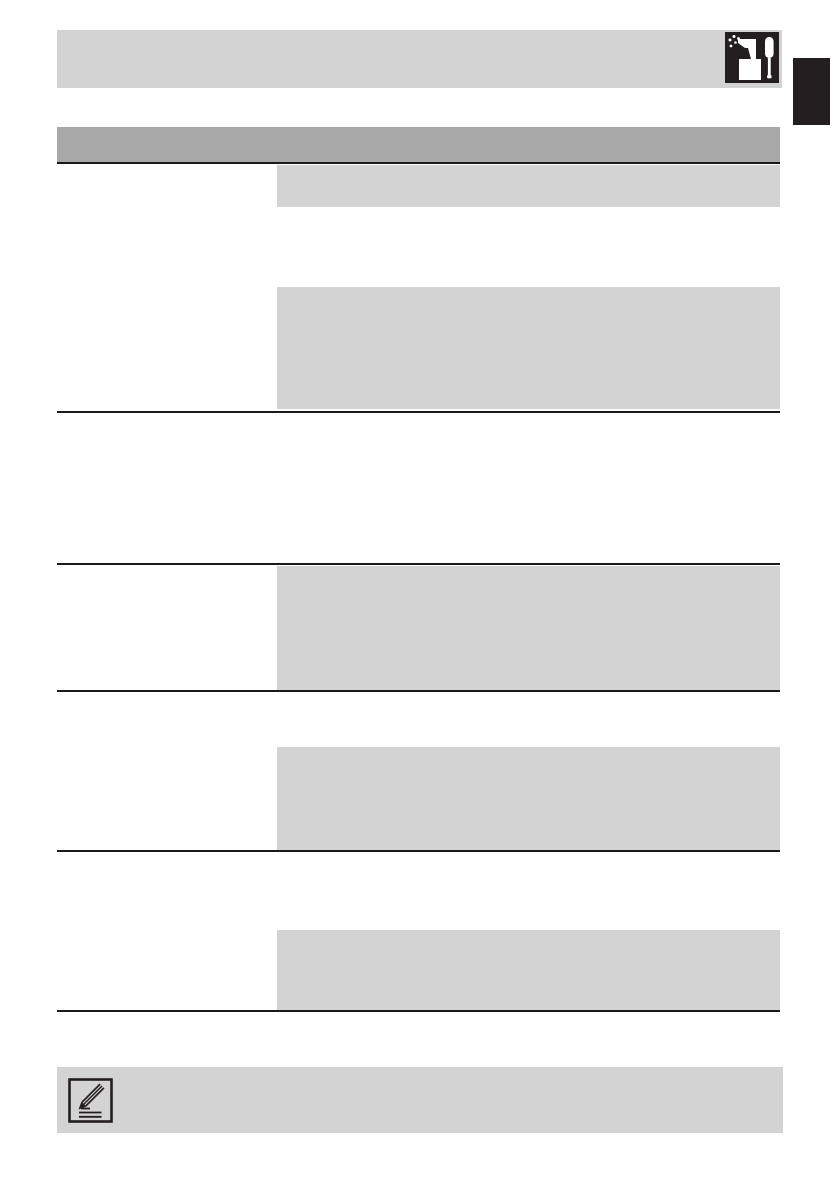 This screenshot has height=1191, width=839. I want to click on page-header-band, so click(419, 59).